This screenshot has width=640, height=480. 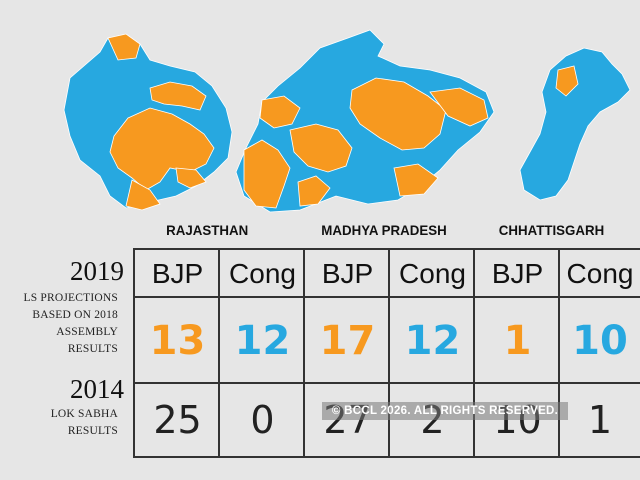 I want to click on projection-desc-line: BASED ON 2018, so click(x=75, y=315).